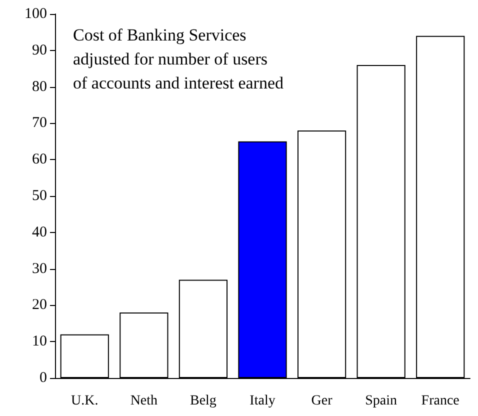  What do you see at coordinates (263, 401) in the screenshot?
I see `x-tick-label: Italy` at bounding box center [263, 401].